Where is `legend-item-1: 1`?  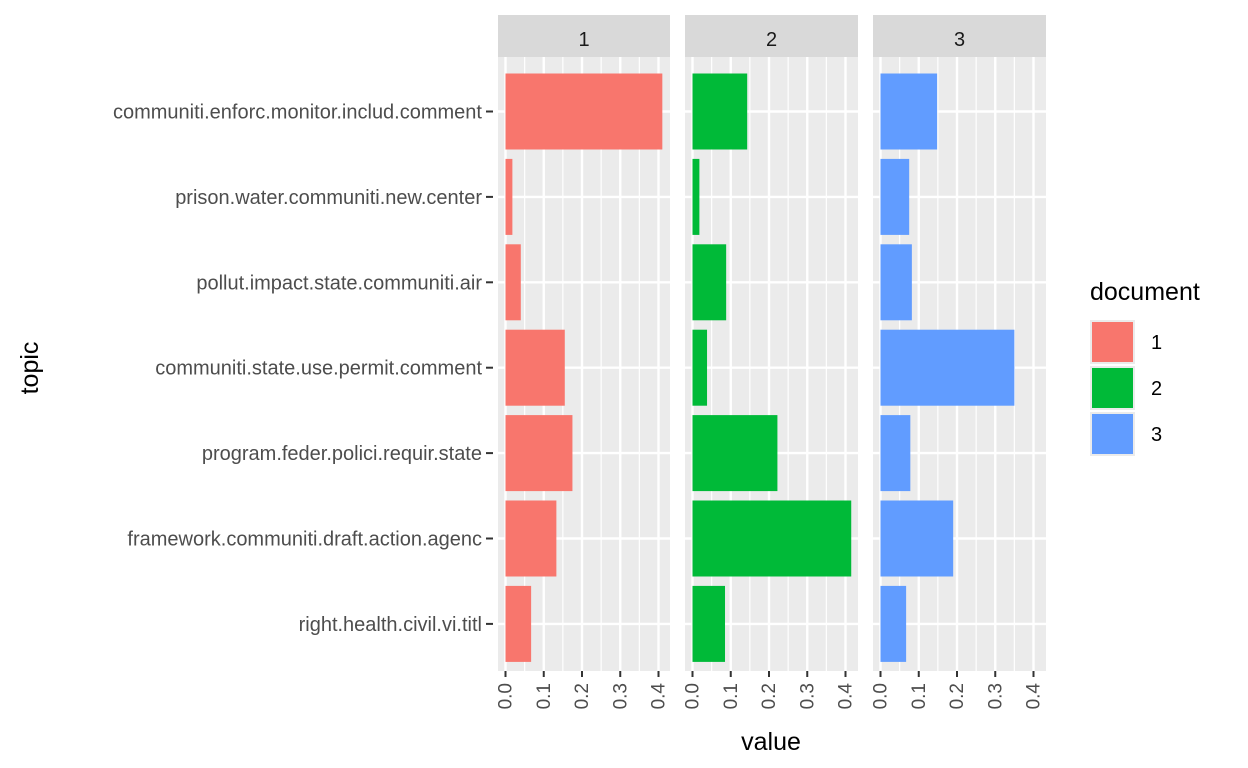
legend-item-1: 1 is located at coordinates (1126, 342).